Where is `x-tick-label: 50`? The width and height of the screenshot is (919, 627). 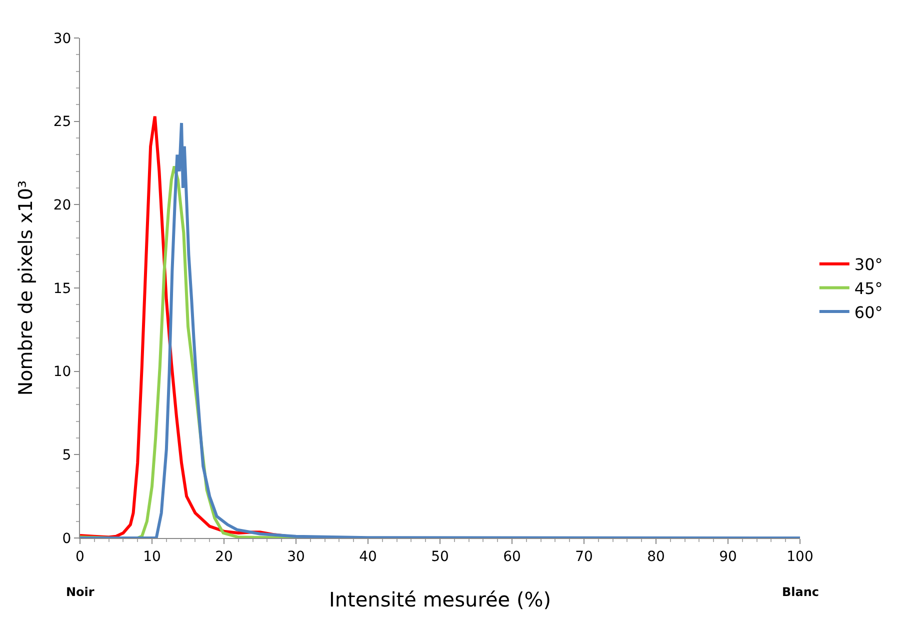
x-tick-label: 50 is located at coordinates (440, 556).